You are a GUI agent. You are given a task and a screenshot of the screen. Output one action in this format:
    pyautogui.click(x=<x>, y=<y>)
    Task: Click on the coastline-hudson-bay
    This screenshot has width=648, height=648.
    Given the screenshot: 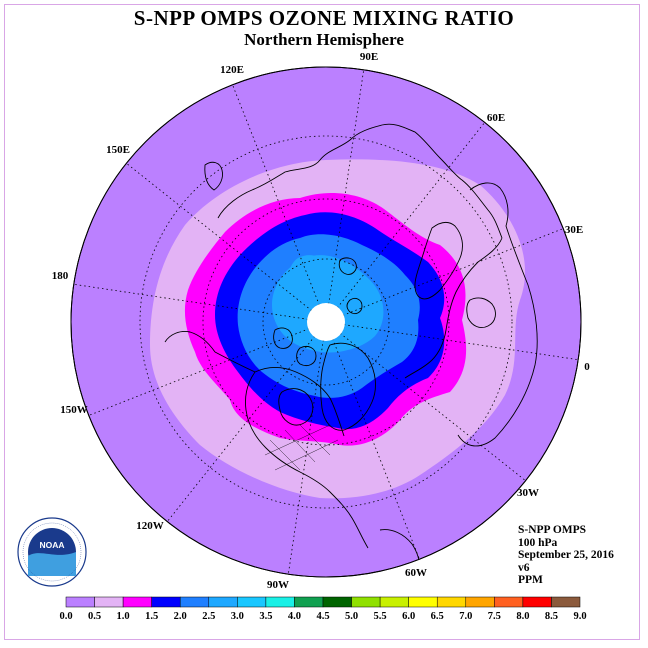 What is the action you would take?
    pyautogui.click(x=296, y=407)
    